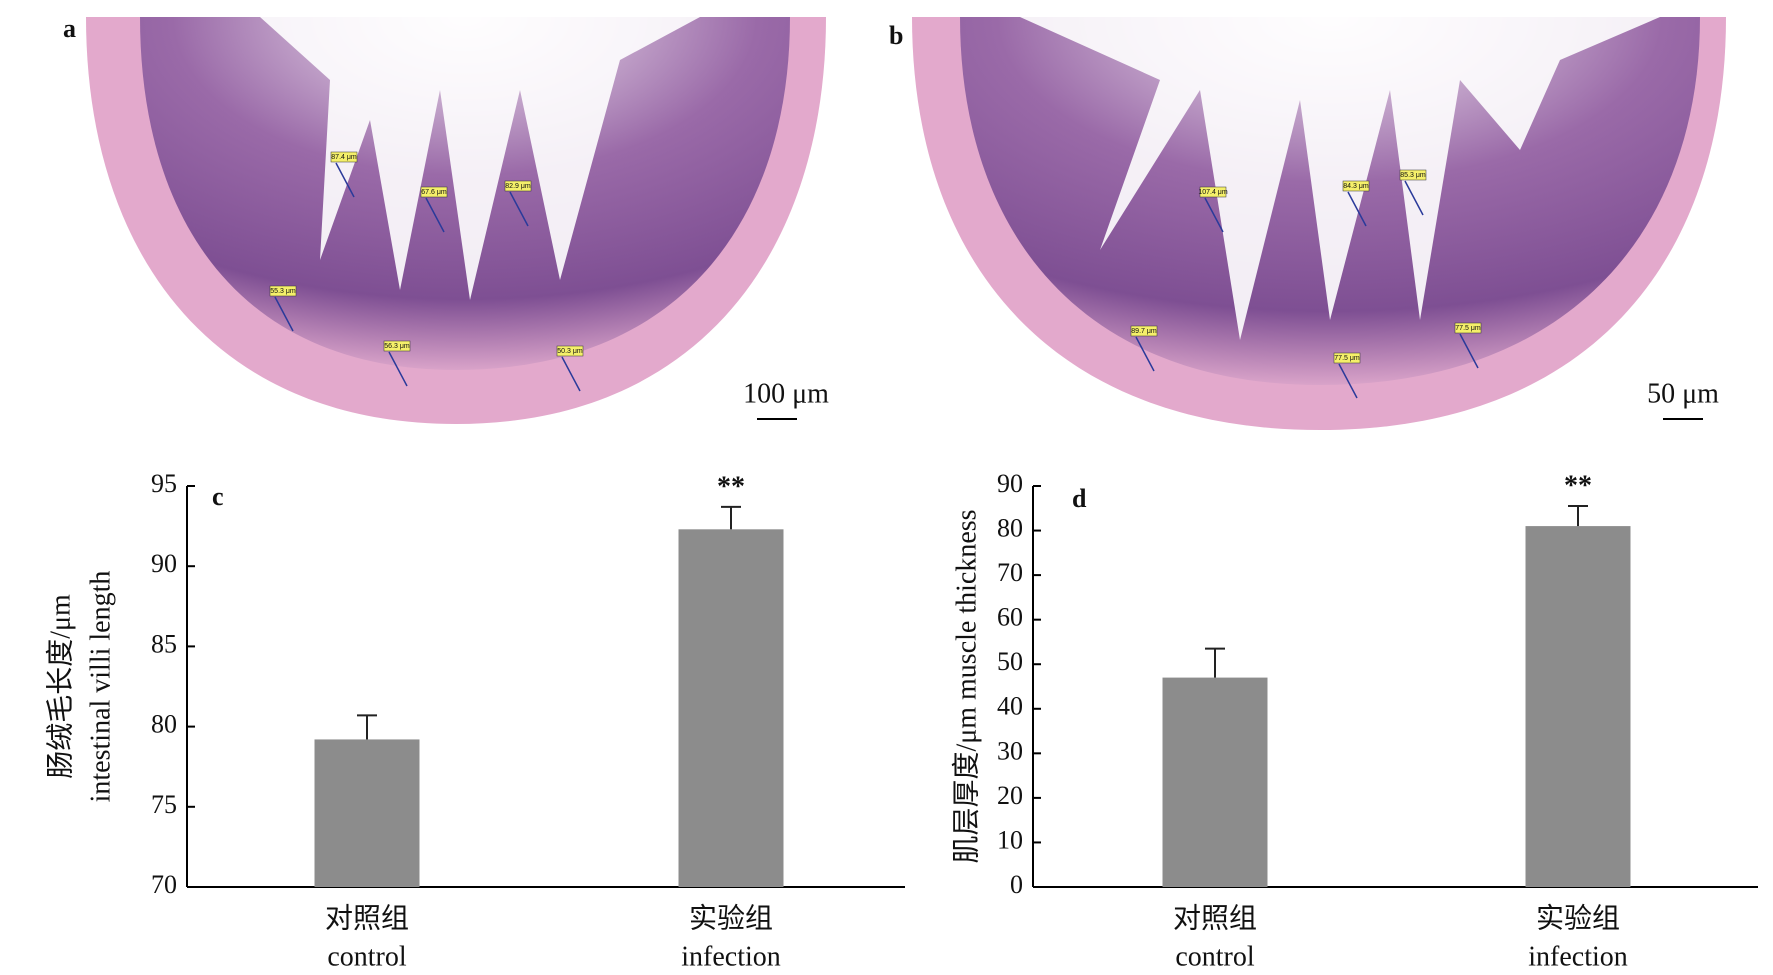  What do you see at coordinates (1010, 706) in the screenshot?
I see `y-tick-label: 40` at bounding box center [1010, 706].